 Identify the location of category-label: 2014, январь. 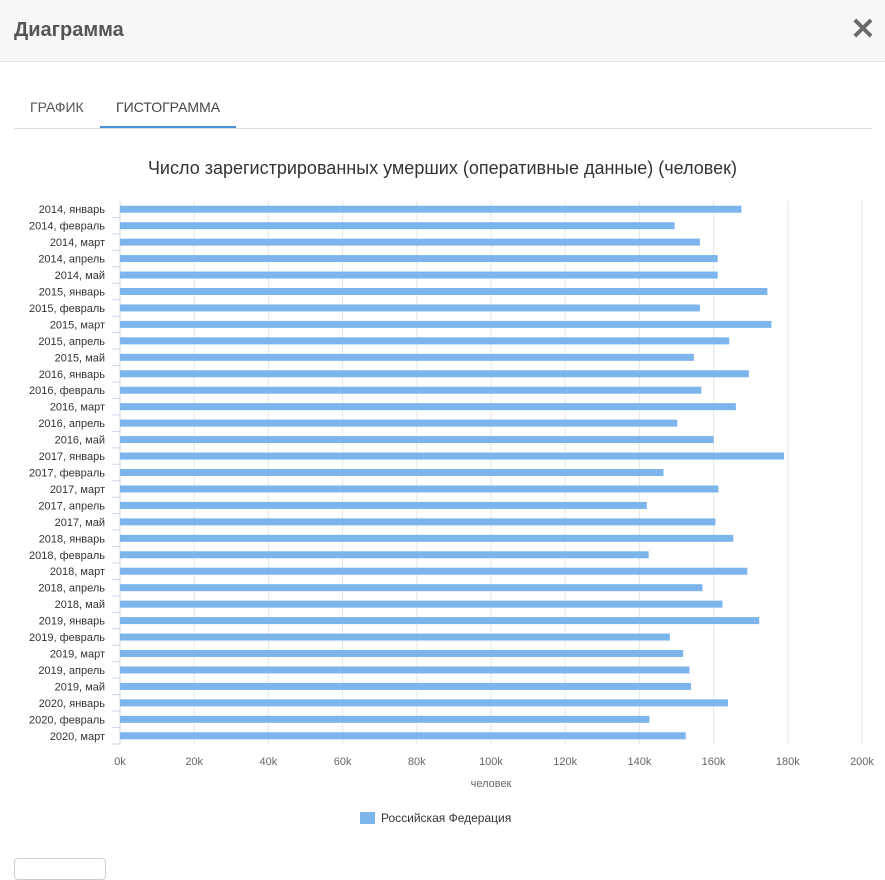
(72, 210).